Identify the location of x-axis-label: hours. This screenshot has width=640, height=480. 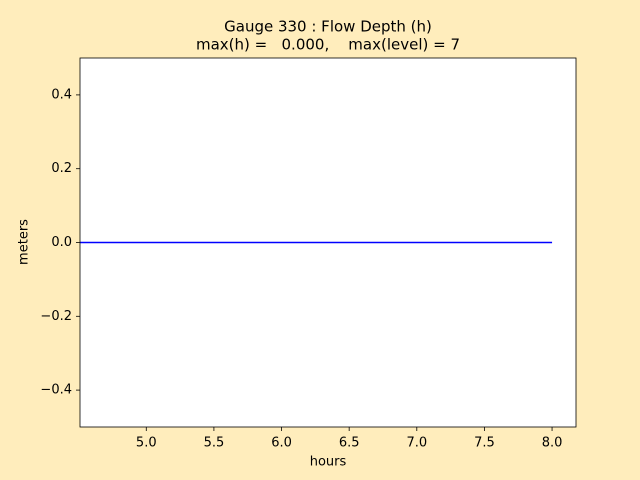
(328, 462).